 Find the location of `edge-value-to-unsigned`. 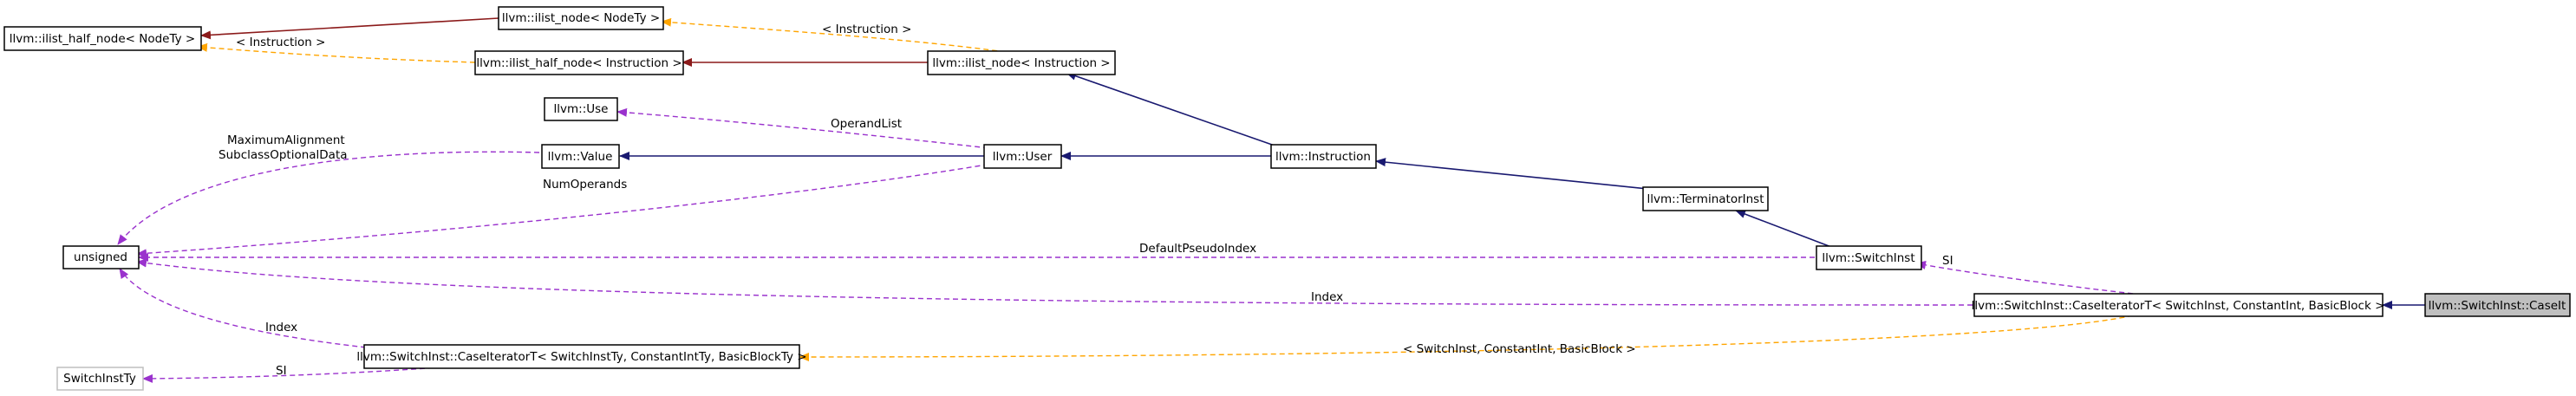

edge-value-to-unsigned is located at coordinates (329, 198).